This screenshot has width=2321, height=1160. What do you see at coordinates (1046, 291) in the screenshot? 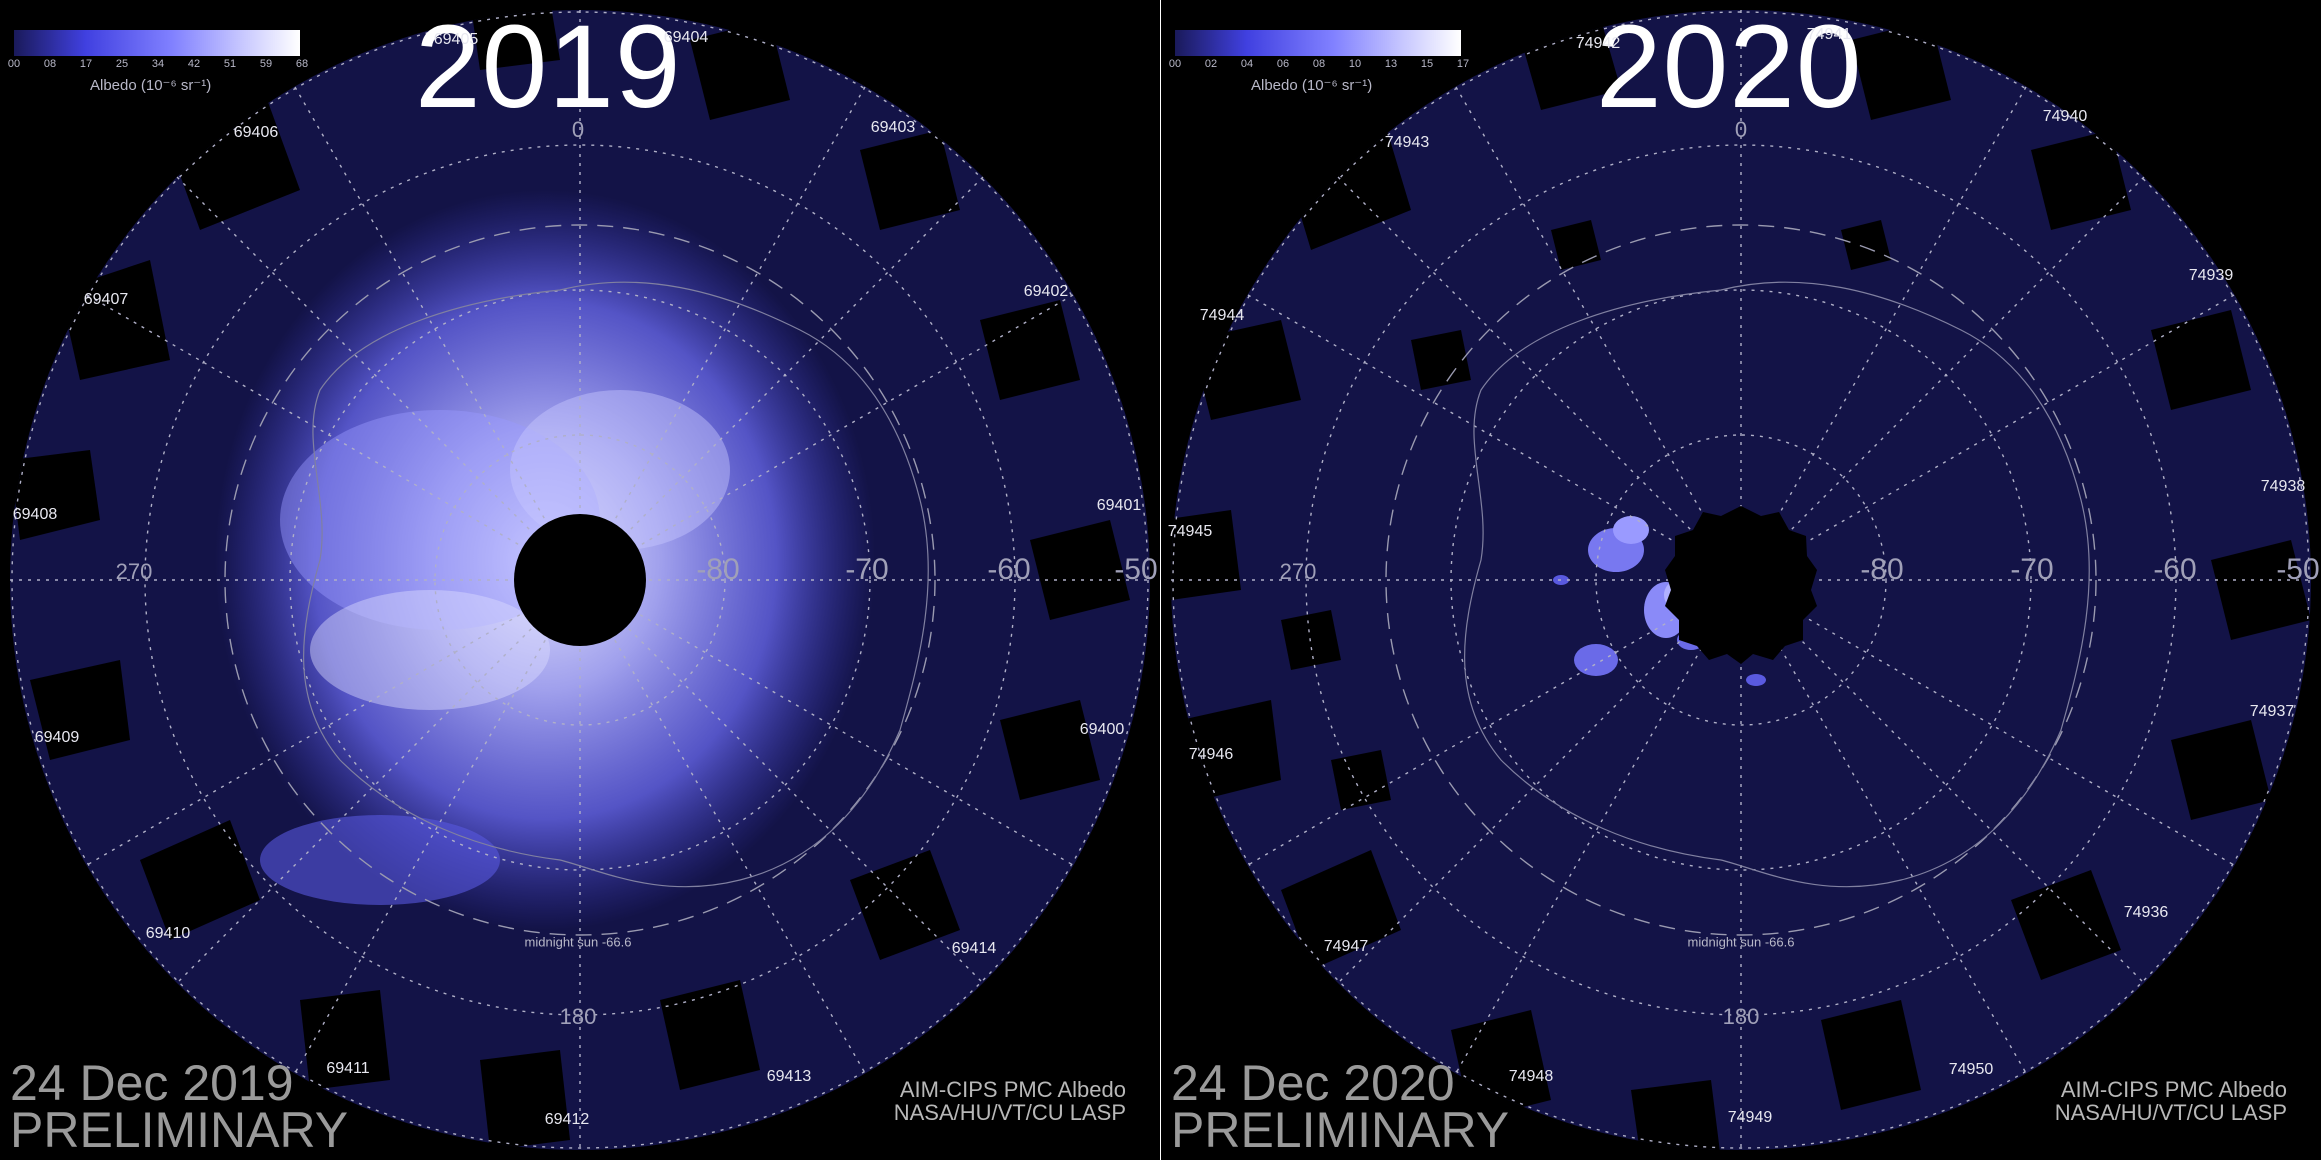
I see `orbit-label: 69402` at bounding box center [1046, 291].